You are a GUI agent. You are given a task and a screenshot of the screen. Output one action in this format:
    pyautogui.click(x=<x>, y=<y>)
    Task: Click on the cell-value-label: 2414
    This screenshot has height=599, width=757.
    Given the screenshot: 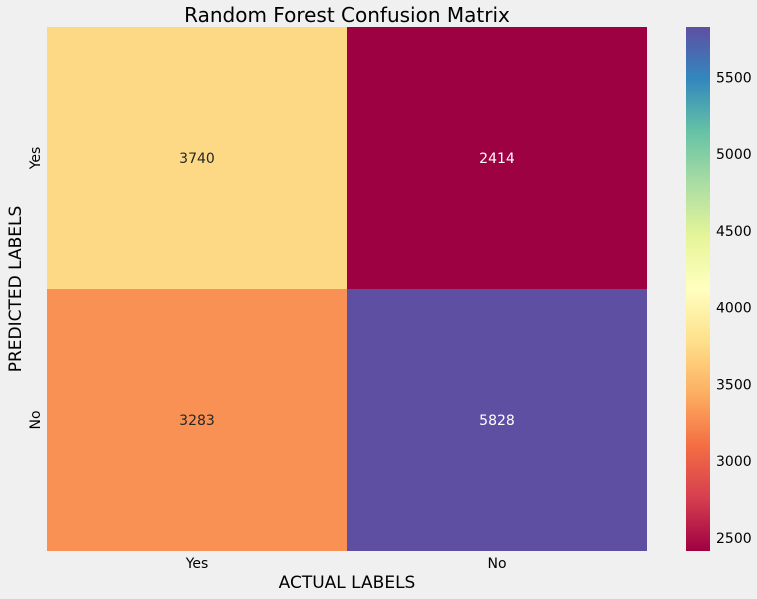 What is the action you would take?
    pyautogui.click(x=497, y=159)
    